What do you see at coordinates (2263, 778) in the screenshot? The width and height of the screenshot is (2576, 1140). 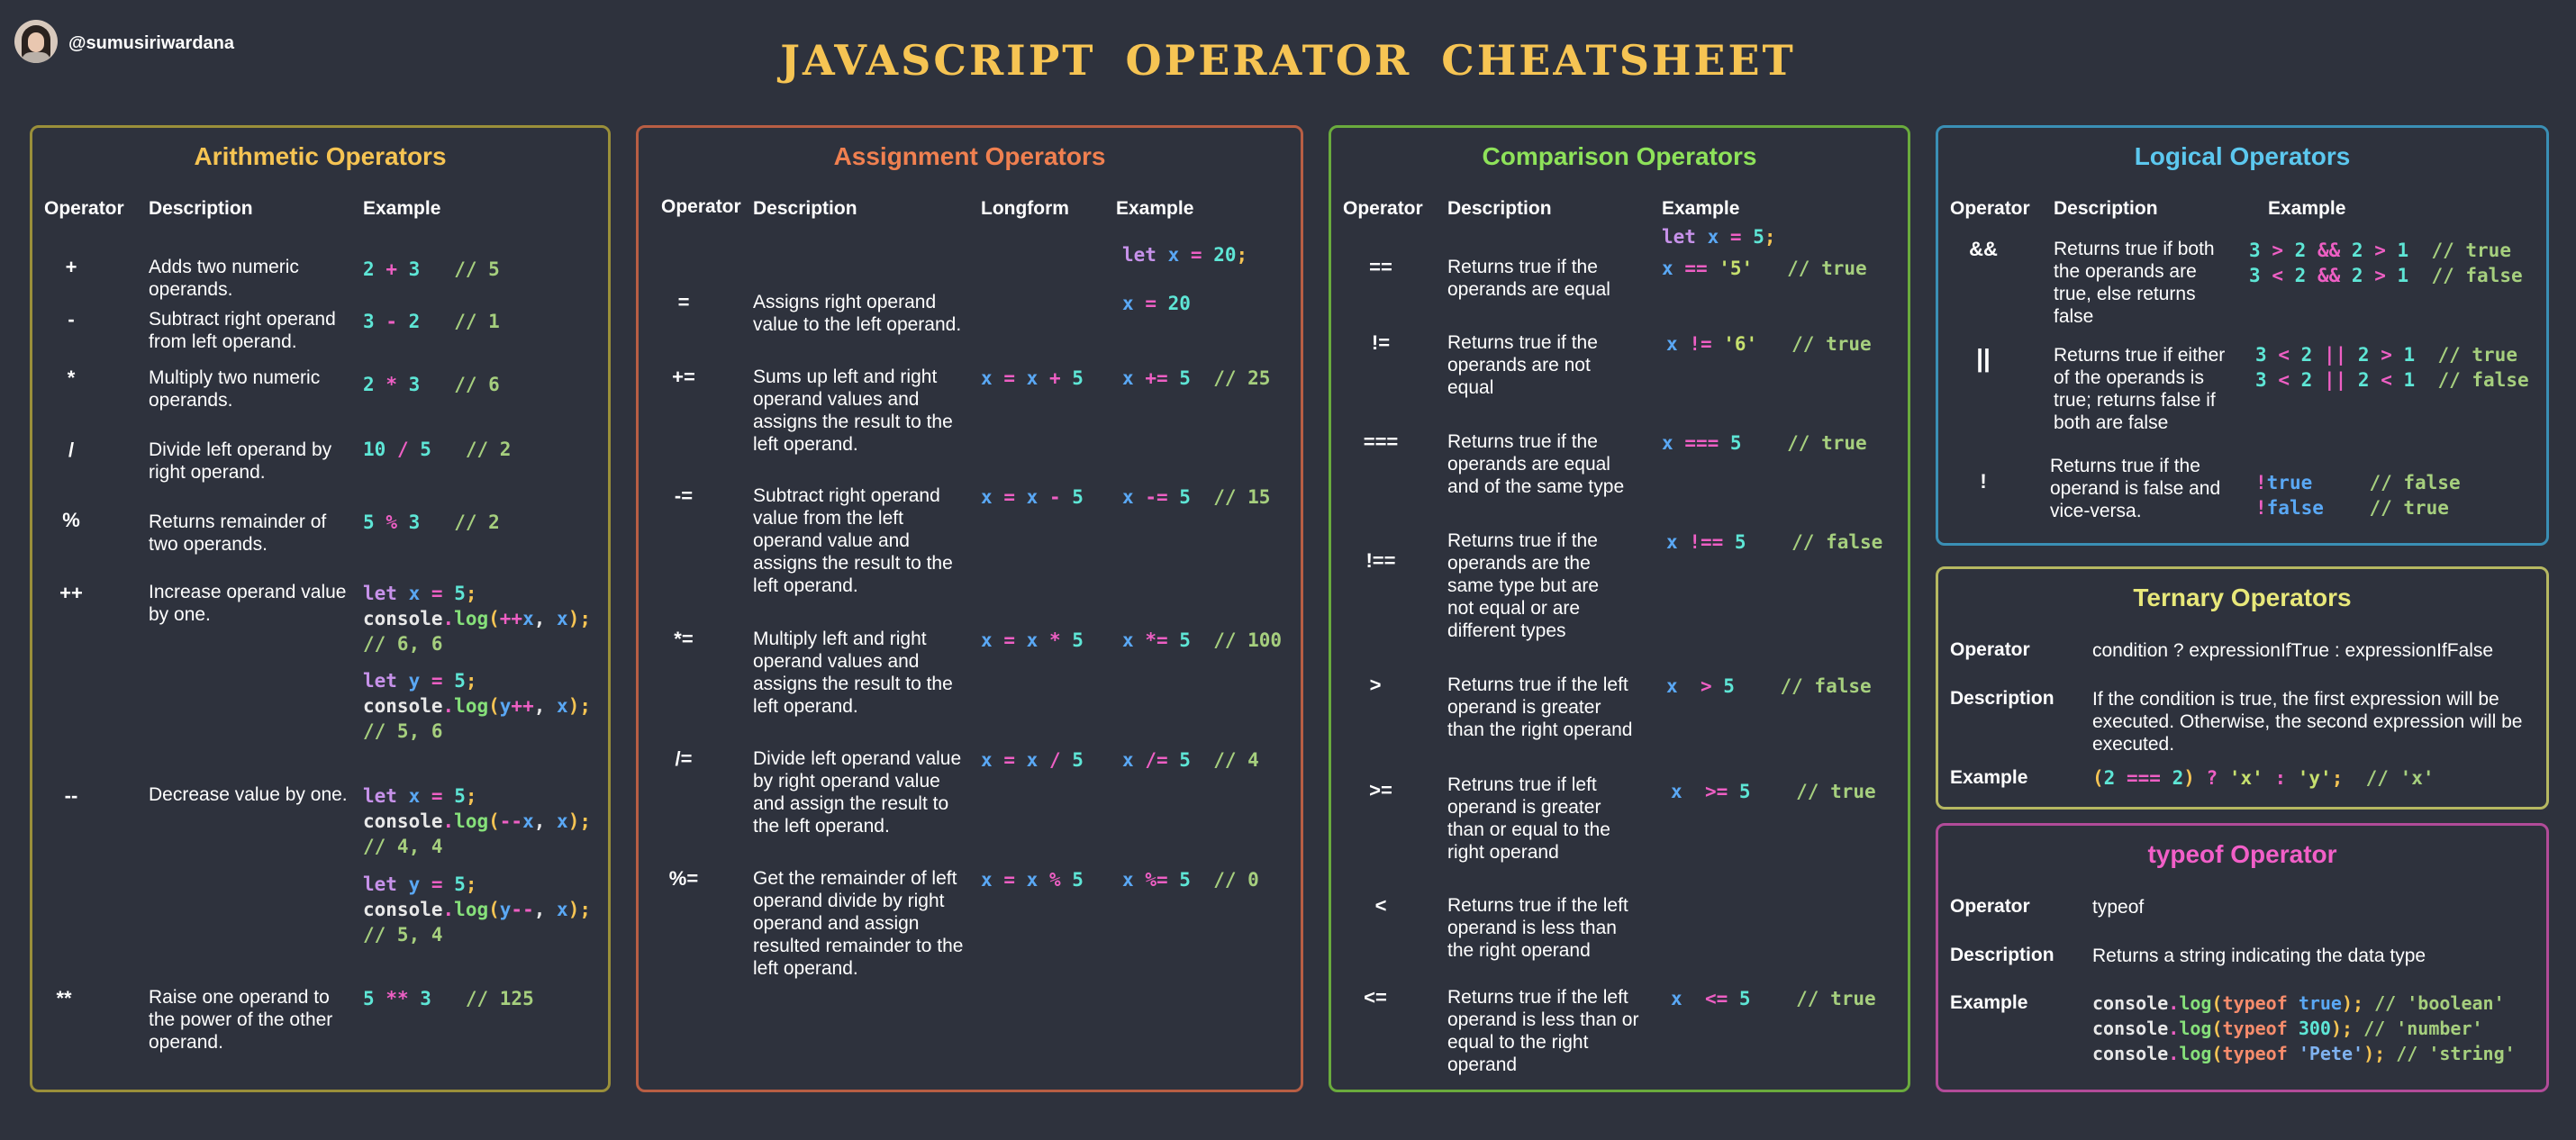 I see `code-example: (2 === 2) ? 'x' : 'y'; // 'x'` at bounding box center [2263, 778].